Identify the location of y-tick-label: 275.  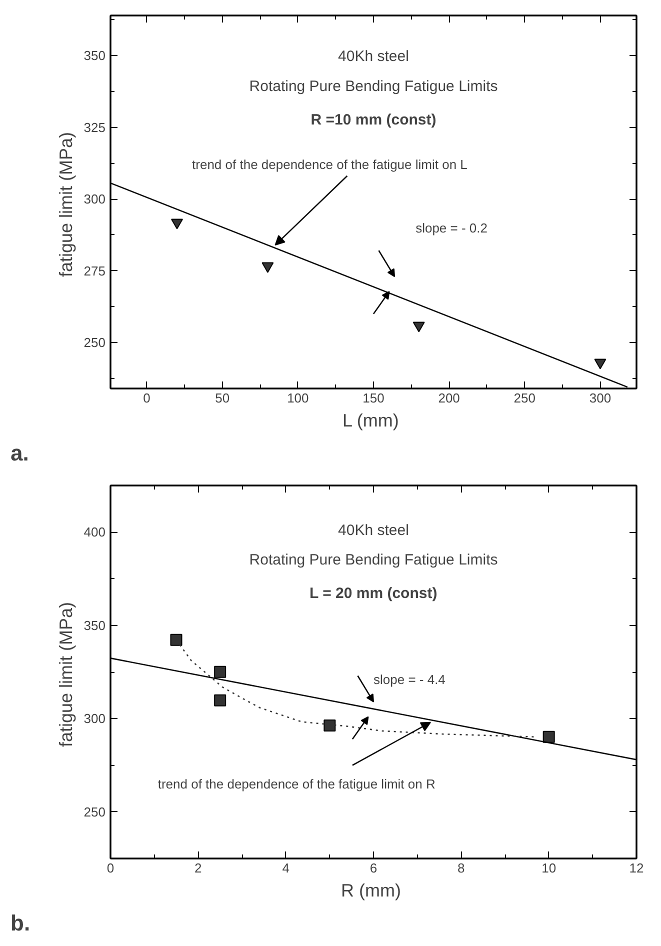
(95, 270).